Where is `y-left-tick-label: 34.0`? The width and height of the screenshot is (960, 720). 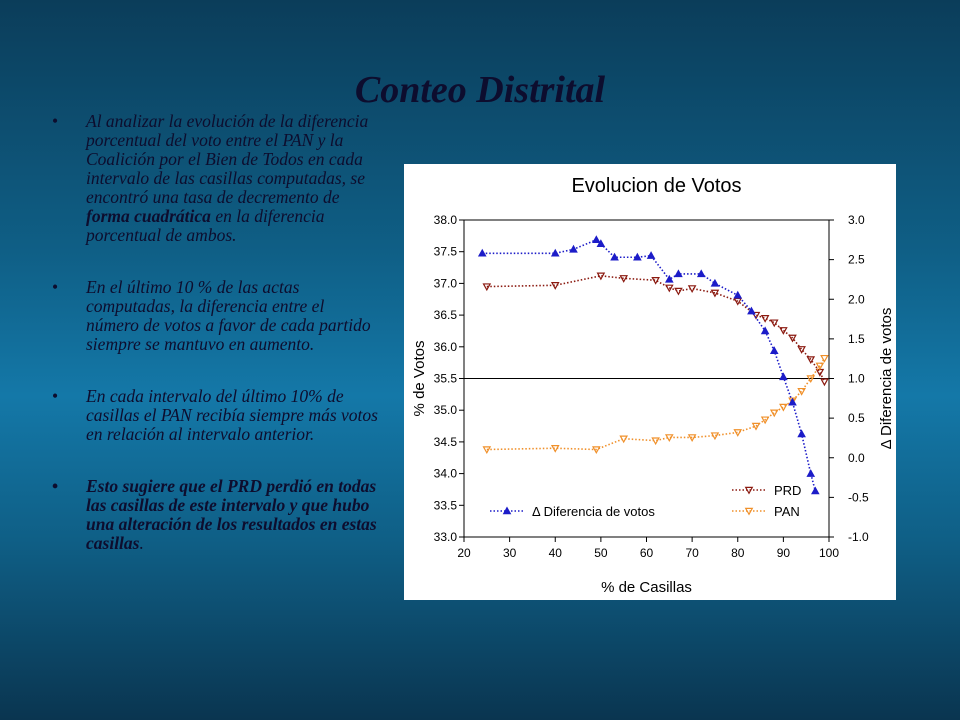
y-left-tick-label: 34.0 is located at coordinates (446, 474).